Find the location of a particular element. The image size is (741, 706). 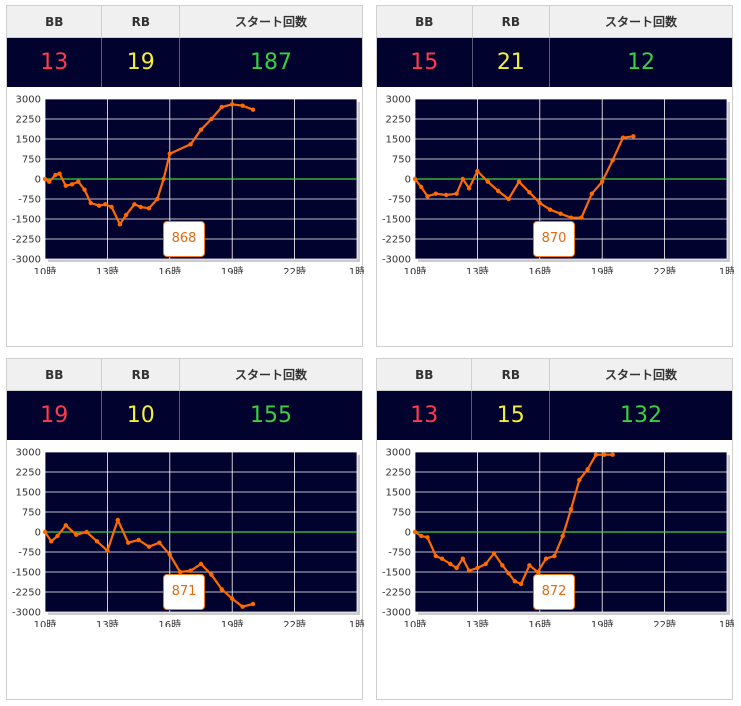

rb-count: 19 is located at coordinates (141, 62).